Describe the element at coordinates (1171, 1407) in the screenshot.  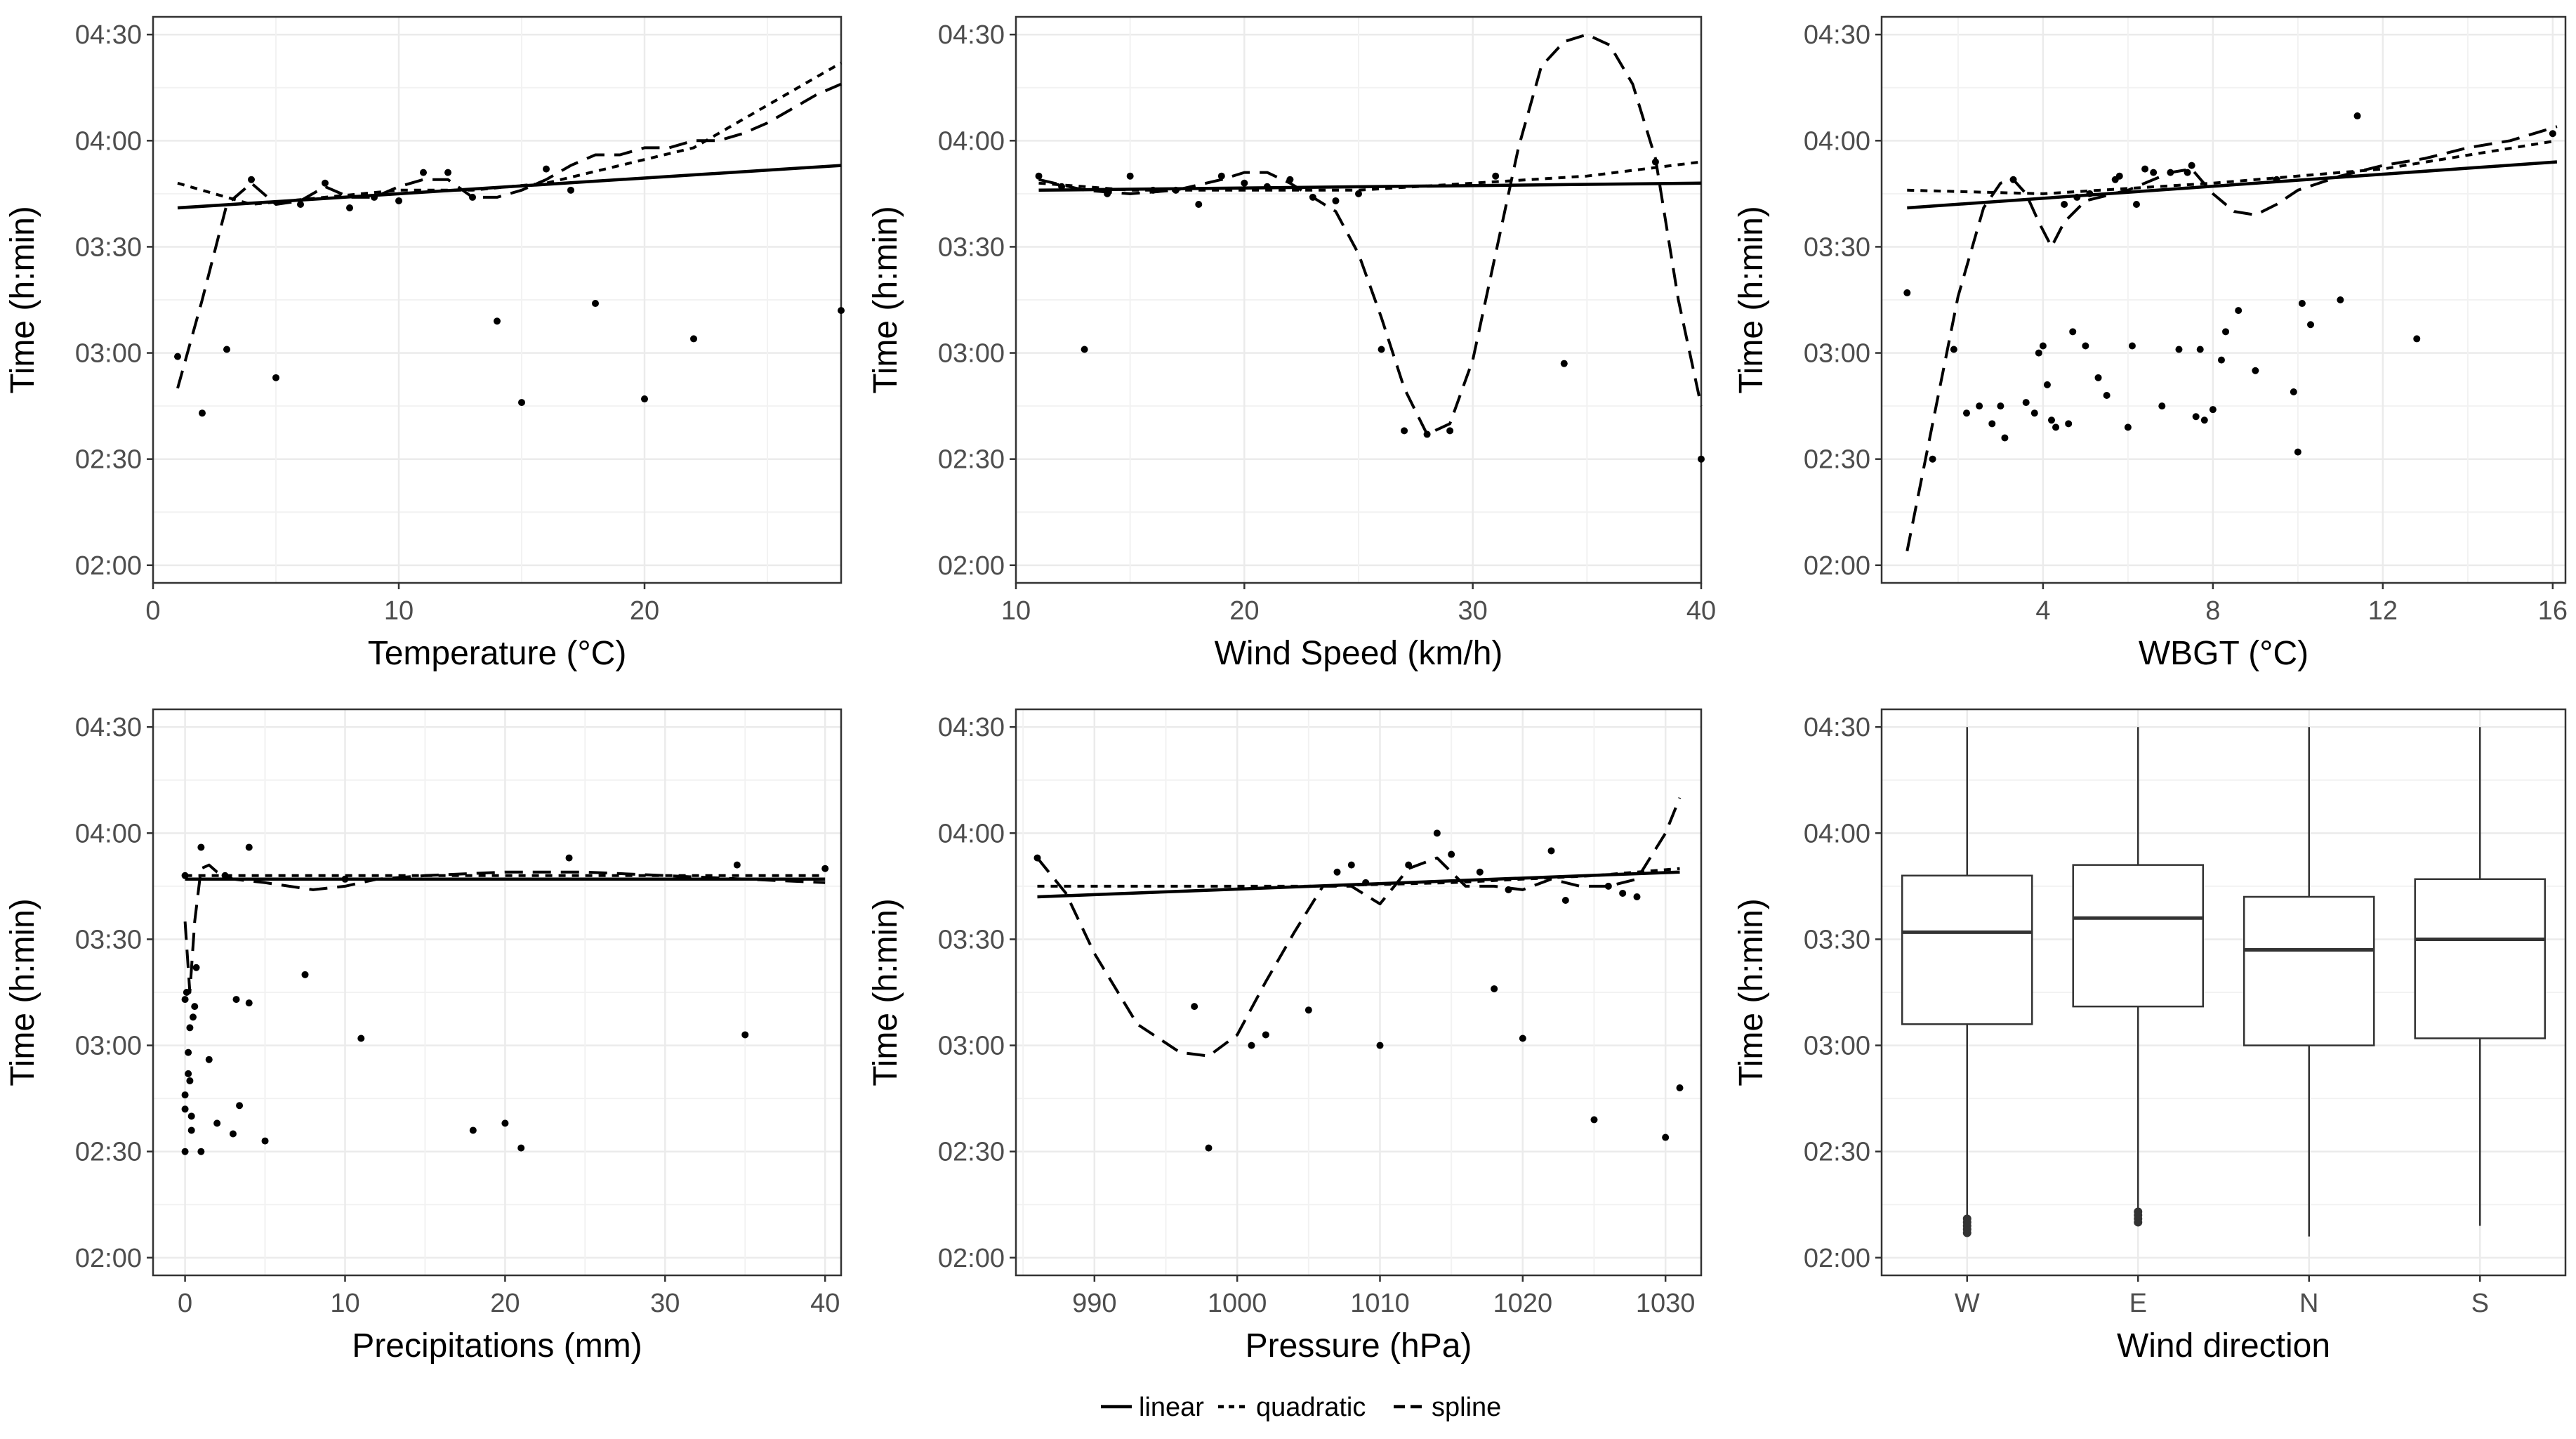
I see `legend-label-linear: linear` at that location.